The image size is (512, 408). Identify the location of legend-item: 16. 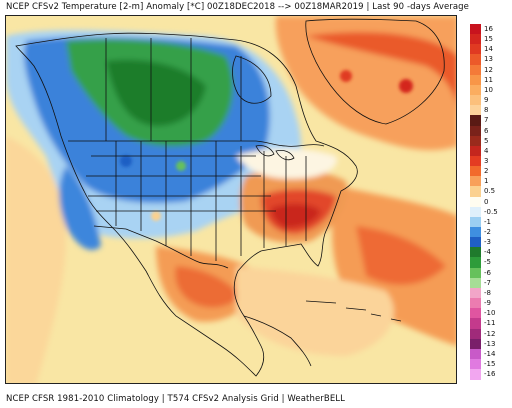
(490, 29).